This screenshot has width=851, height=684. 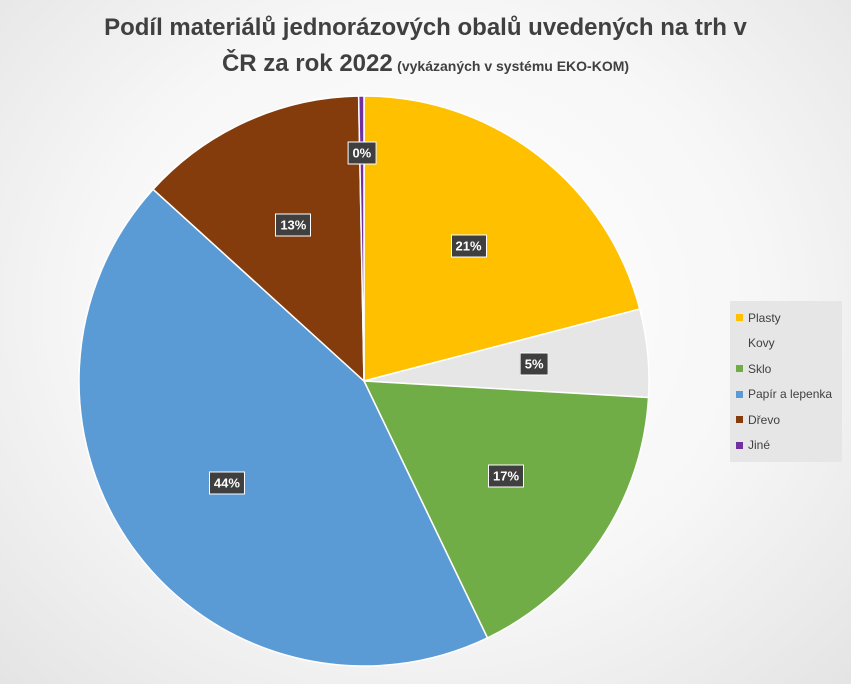 What do you see at coordinates (534, 364) in the screenshot?
I see `data-label-kovy: 5%` at bounding box center [534, 364].